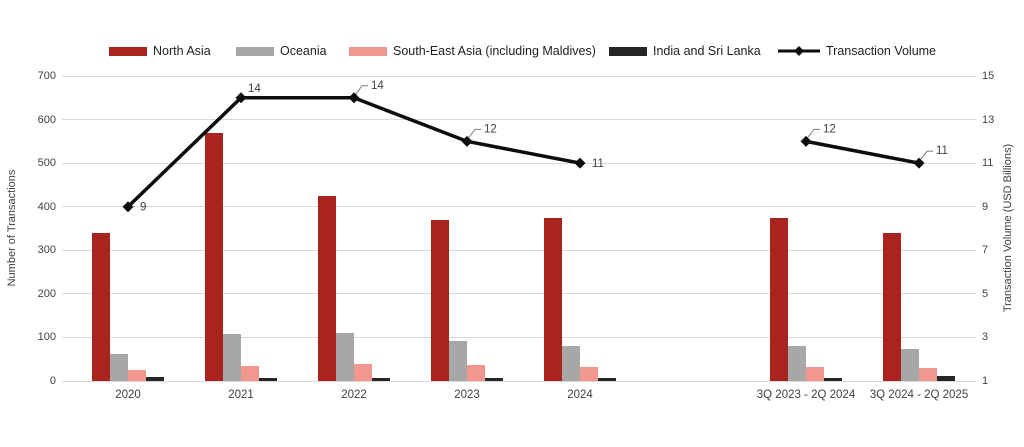 This screenshot has width=1024, height=447. What do you see at coordinates (303, 51) in the screenshot?
I see `legend-label: Oceania` at bounding box center [303, 51].